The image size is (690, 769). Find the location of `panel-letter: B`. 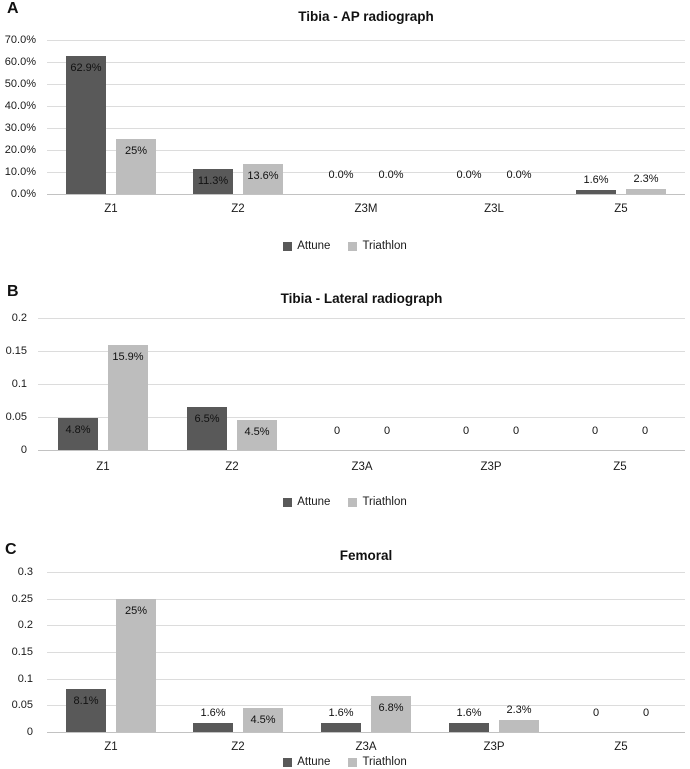

panel-letter: B is located at coordinates (13, 291).